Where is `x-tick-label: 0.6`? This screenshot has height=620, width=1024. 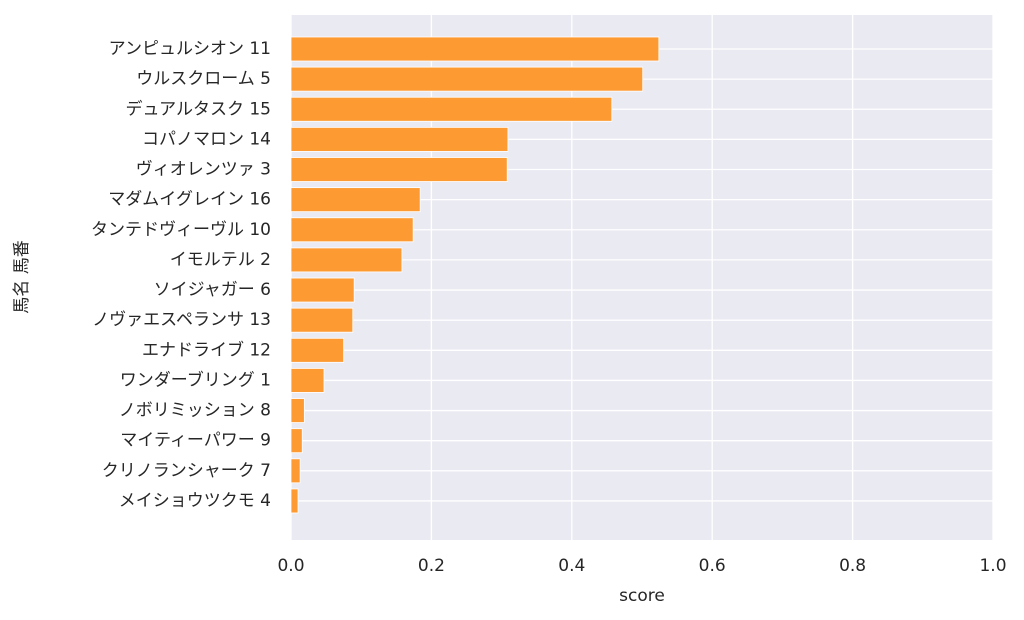 x-tick-label: 0.6 is located at coordinates (712, 566).